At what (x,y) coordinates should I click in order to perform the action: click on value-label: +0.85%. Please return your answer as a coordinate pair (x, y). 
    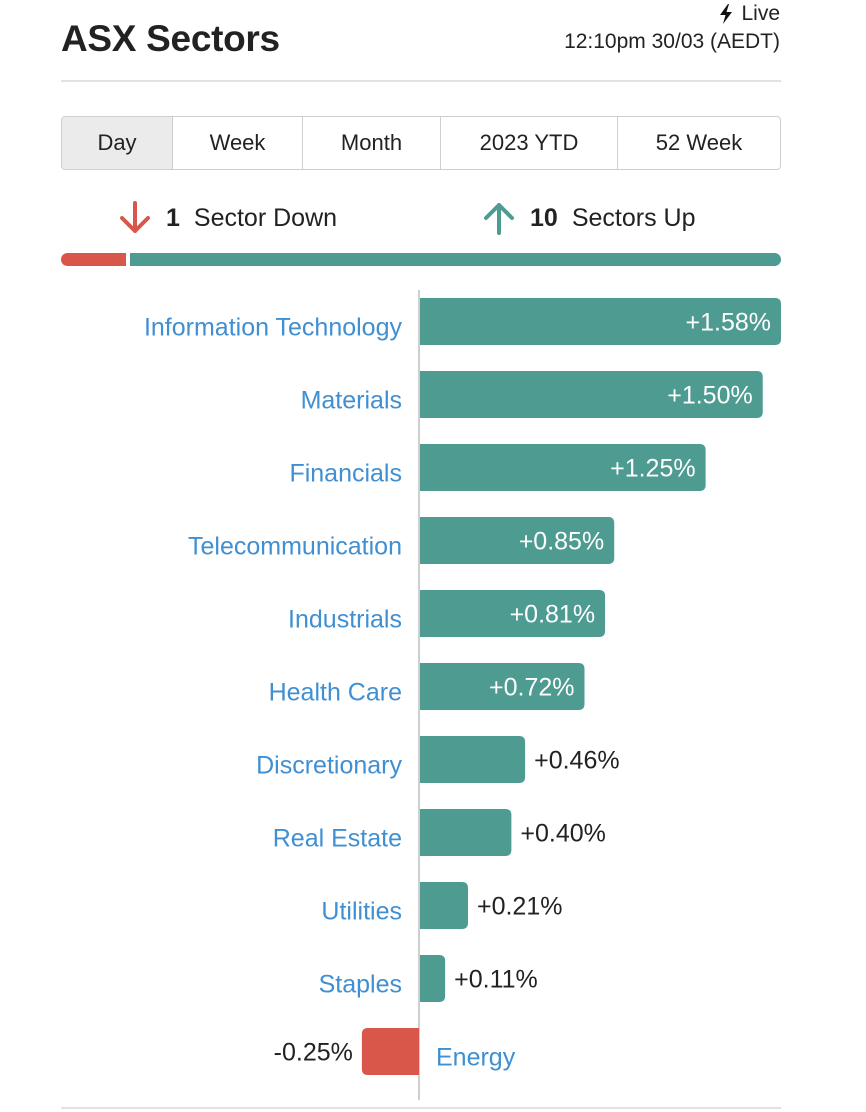
    Looking at the image, I should click on (562, 542).